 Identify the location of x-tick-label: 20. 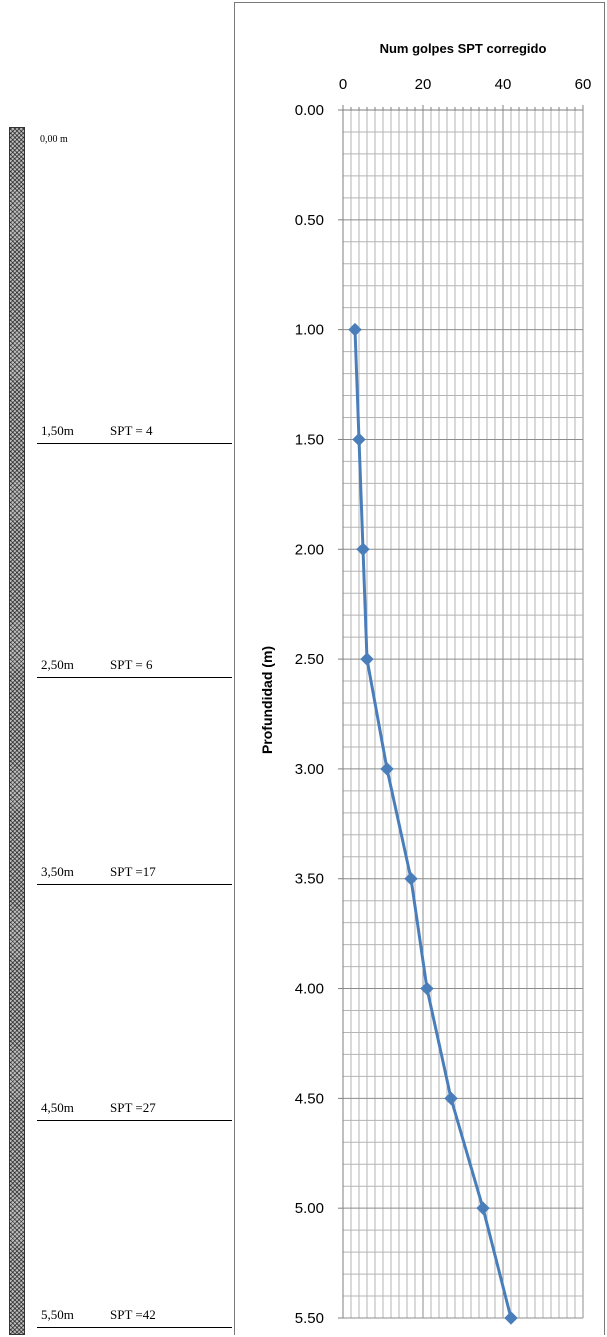
(423, 84).